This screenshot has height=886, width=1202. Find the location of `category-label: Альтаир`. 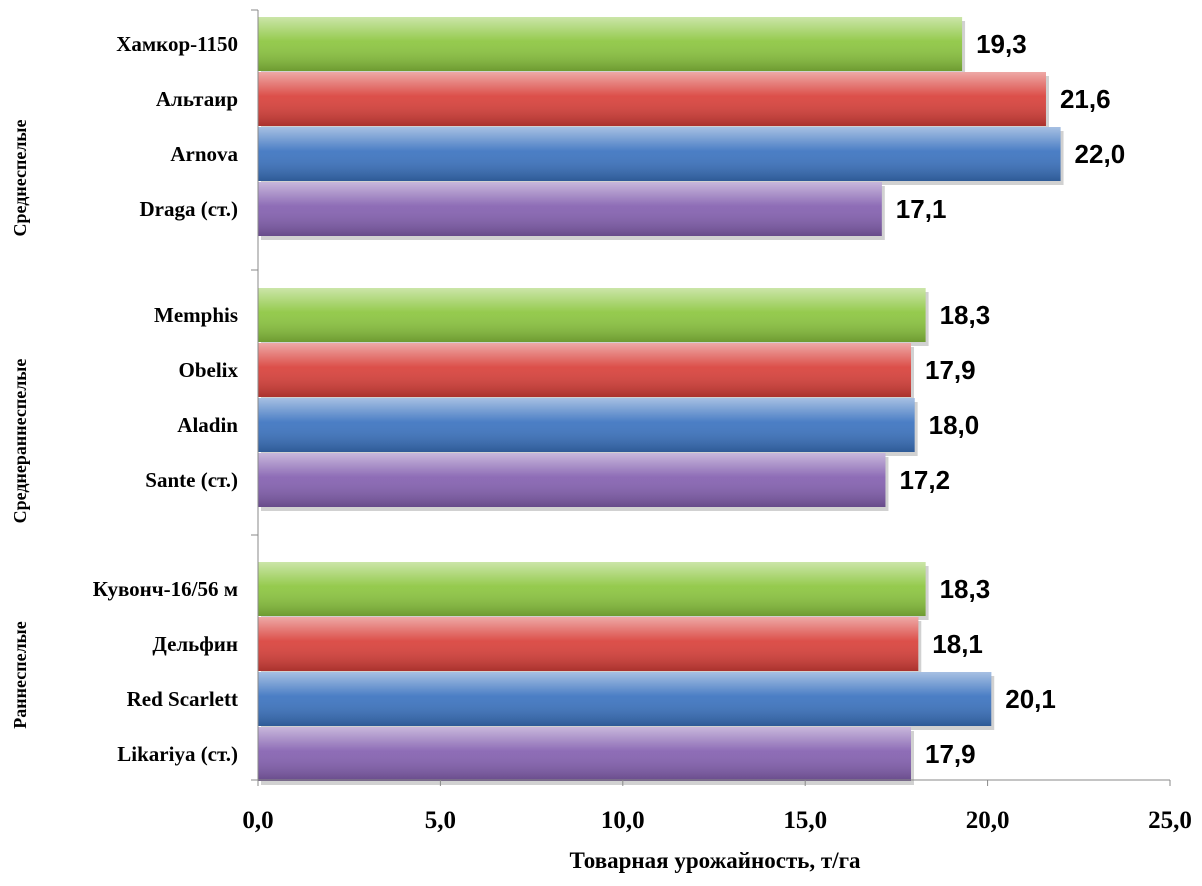

category-label: Альтаир is located at coordinates (197, 99).